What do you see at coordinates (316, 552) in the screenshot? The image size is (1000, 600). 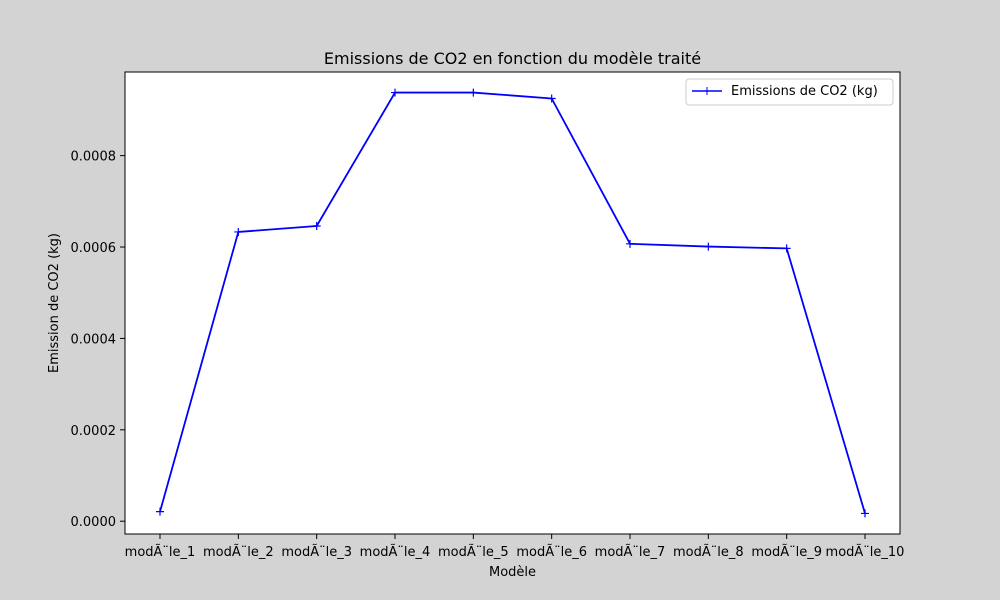 I see `x-tick-label: modÃ¨le_3` at bounding box center [316, 552].